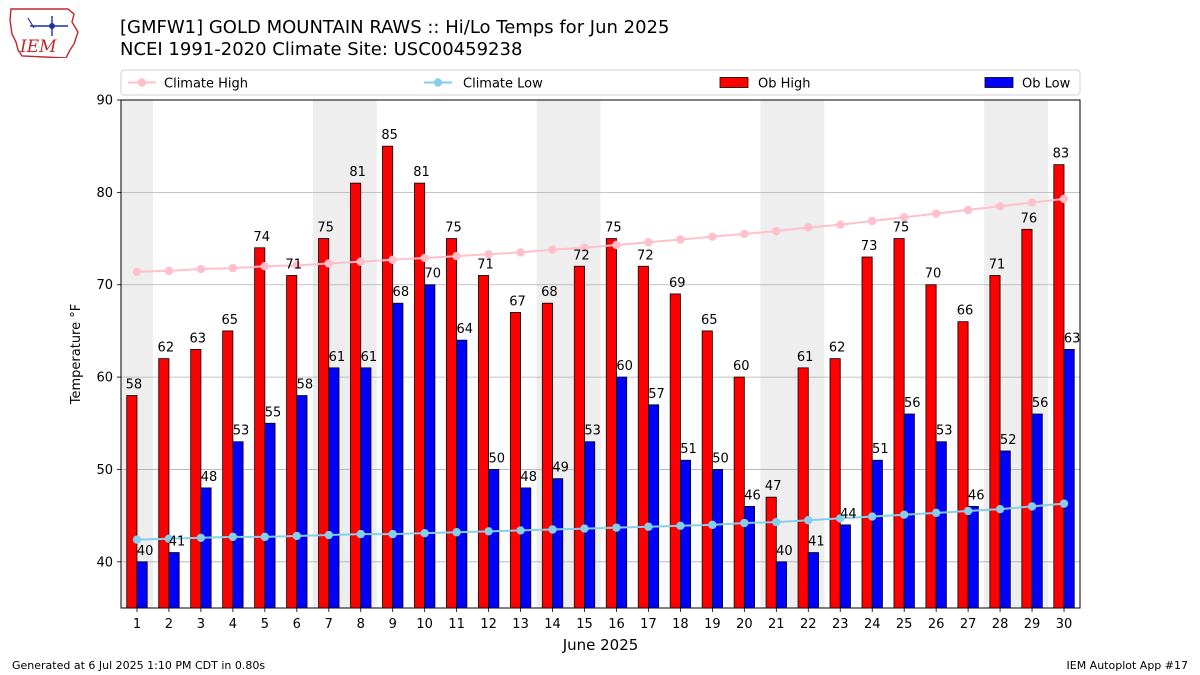  Describe the element at coordinates (520, 624) in the screenshot. I see `x-tick-label: 13` at that location.